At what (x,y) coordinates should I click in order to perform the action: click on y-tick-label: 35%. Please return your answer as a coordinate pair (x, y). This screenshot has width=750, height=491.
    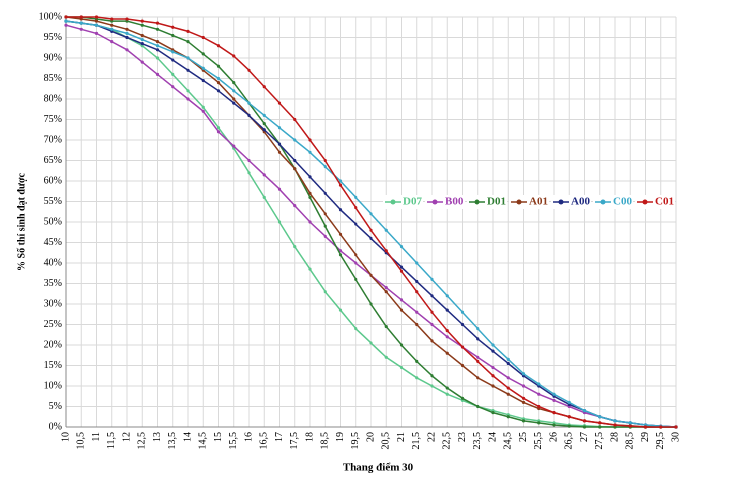
    Looking at the image, I should click on (53, 283).